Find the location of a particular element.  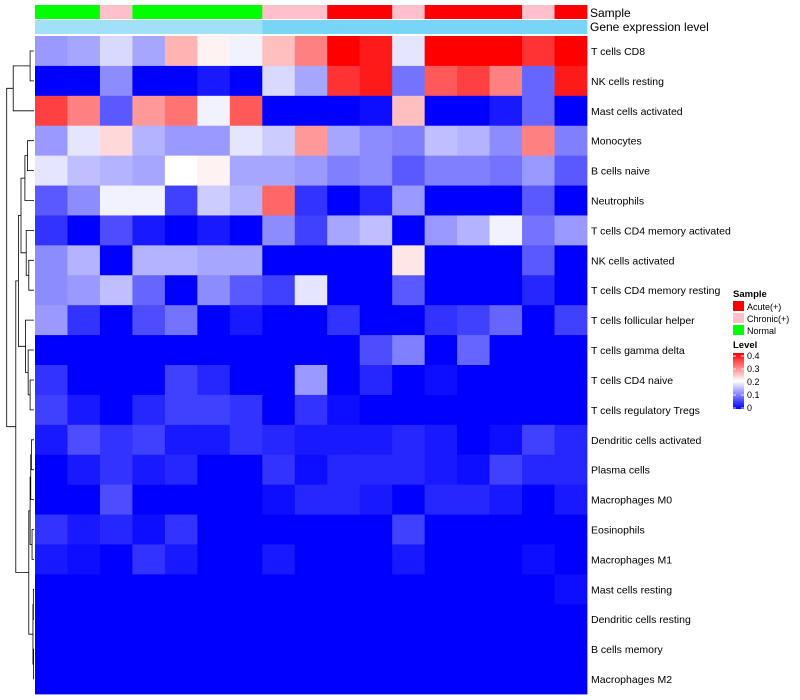

sample-track-label: Sample is located at coordinates (610, 13).